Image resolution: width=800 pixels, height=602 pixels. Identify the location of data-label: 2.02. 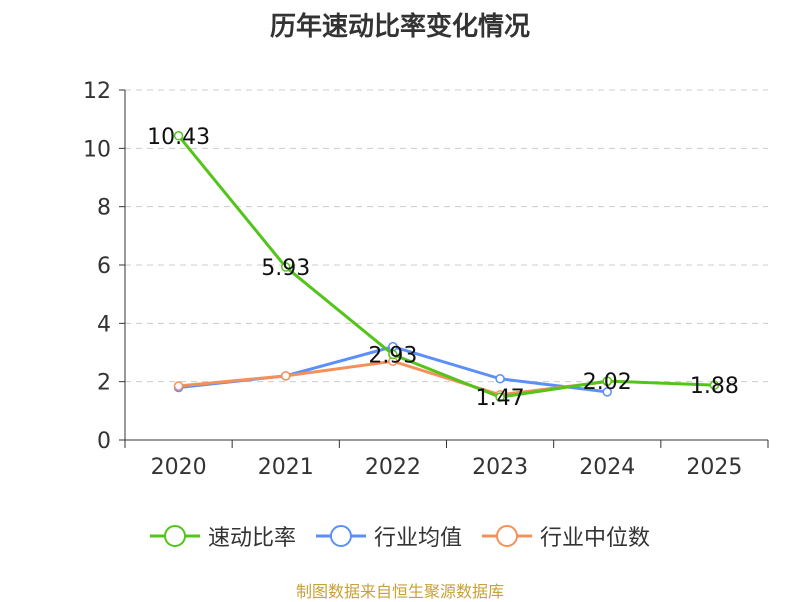
(607, 382).